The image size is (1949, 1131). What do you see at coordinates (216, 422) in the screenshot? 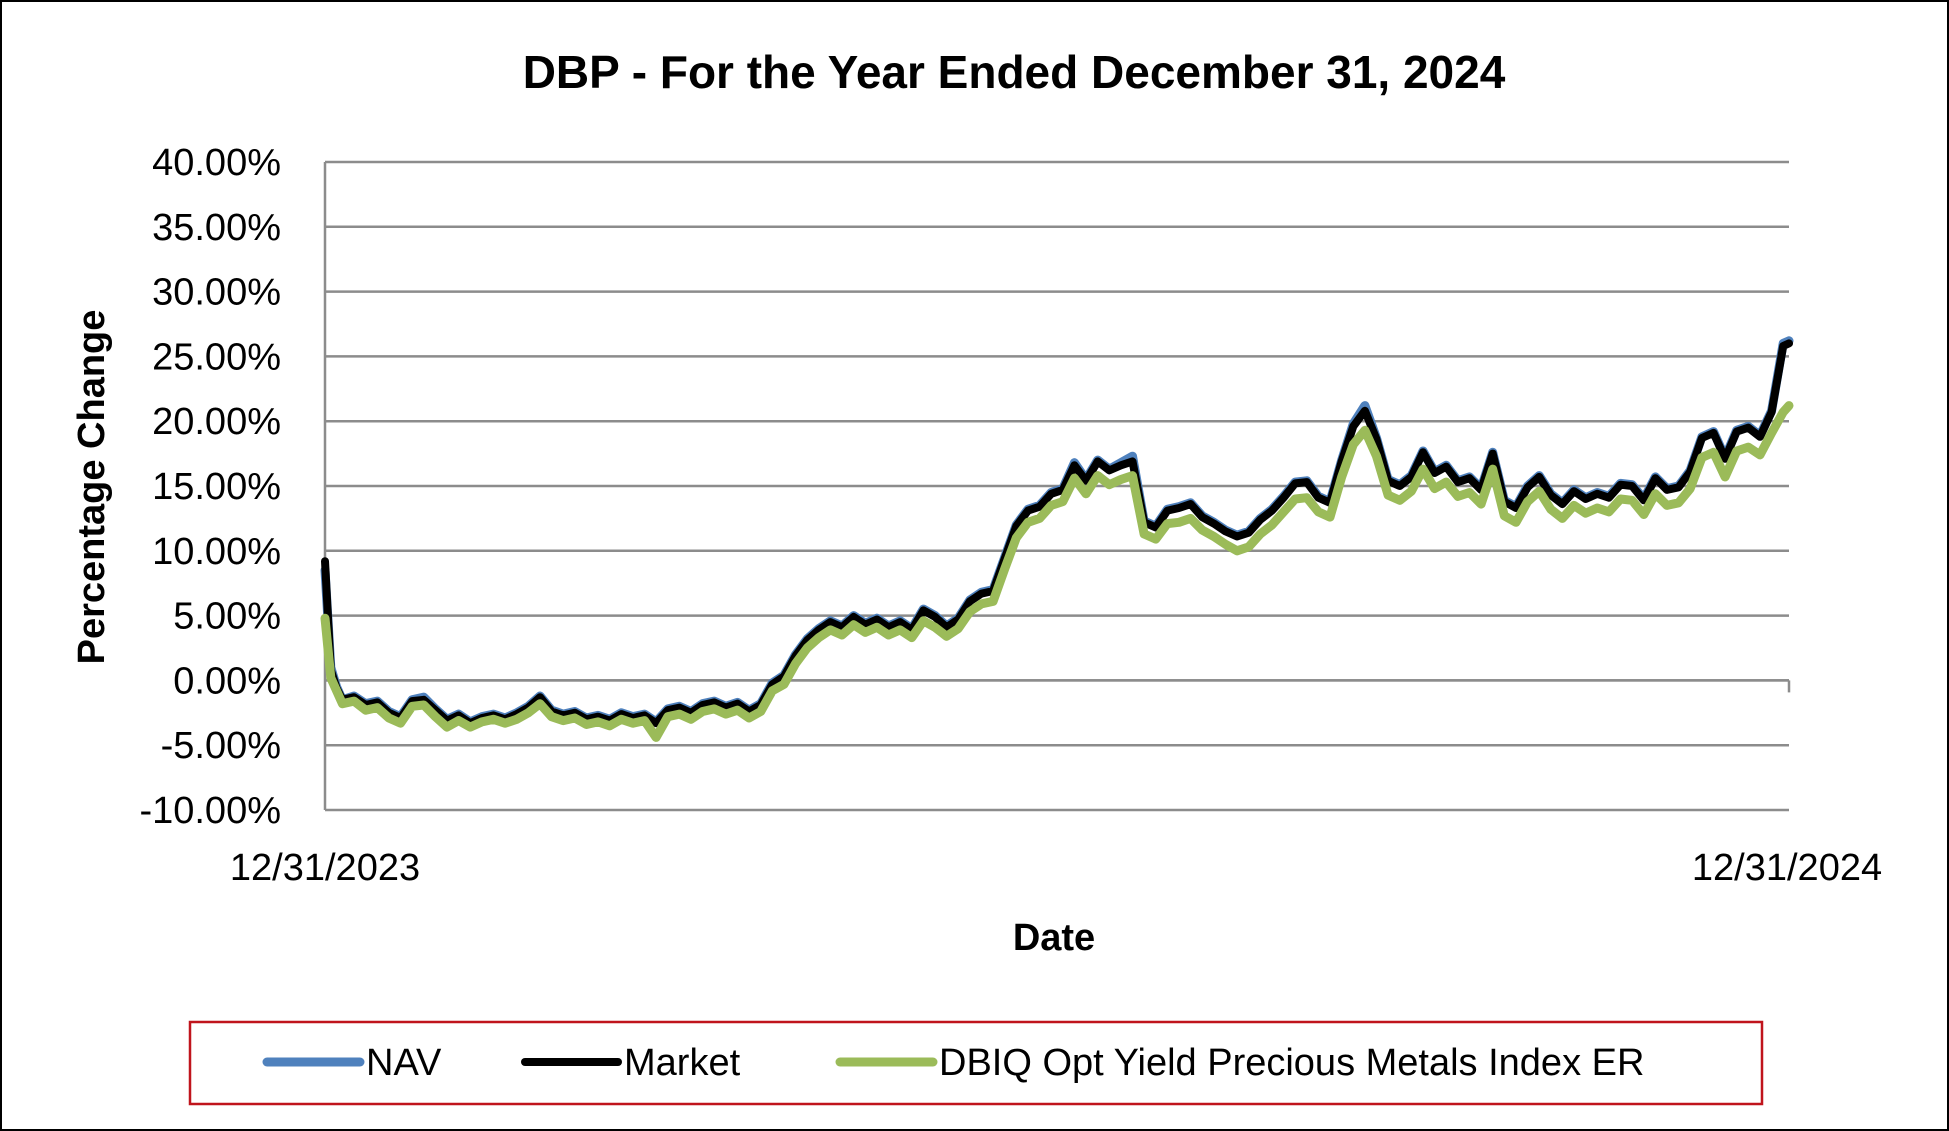
I see `y-tick-label: 20.00%` at bounding box center [216, 422].